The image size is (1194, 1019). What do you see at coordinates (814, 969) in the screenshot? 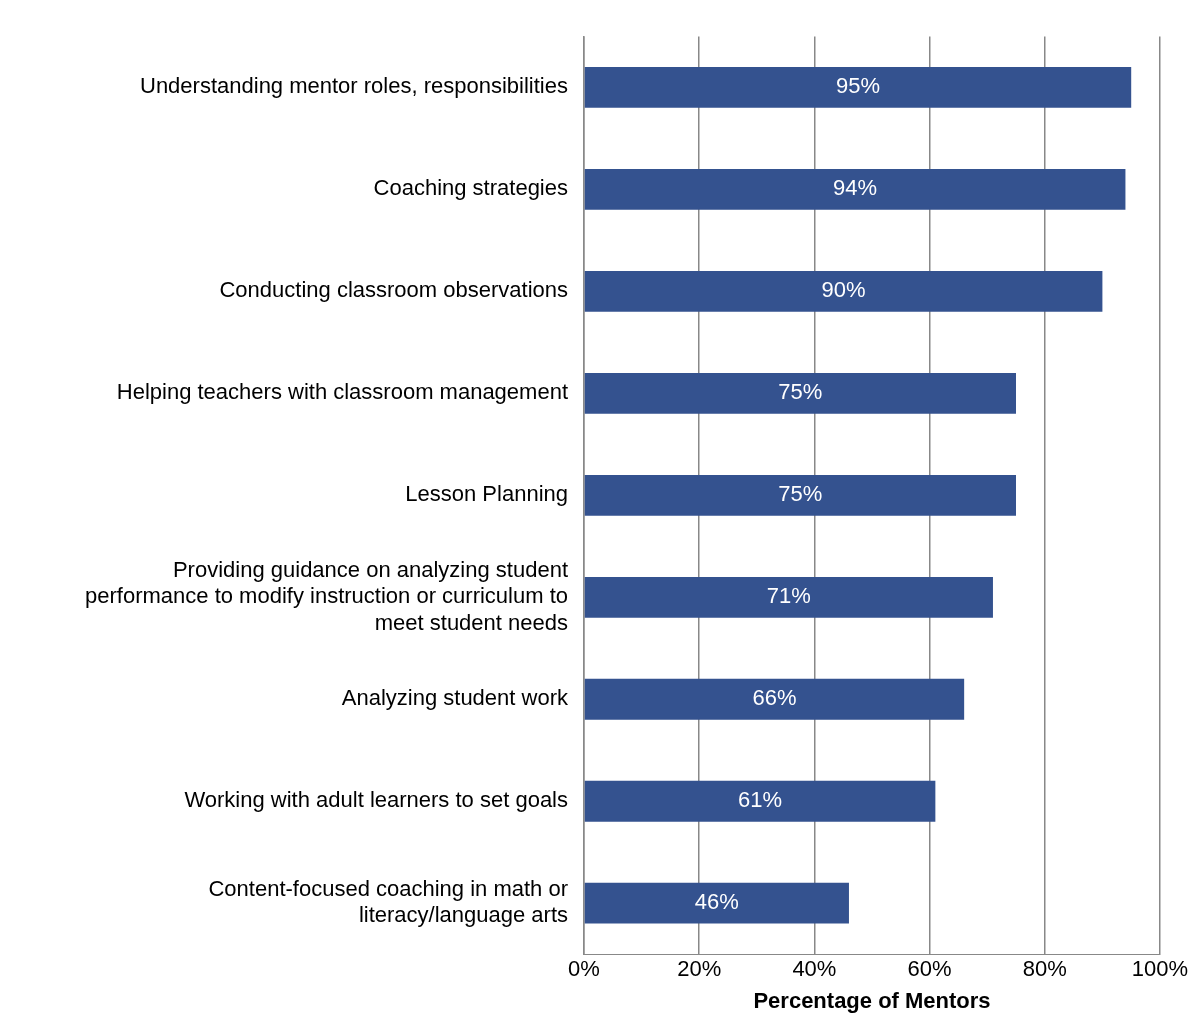
I see `x-tick-label: 40%` at bounding box center [814, 969].